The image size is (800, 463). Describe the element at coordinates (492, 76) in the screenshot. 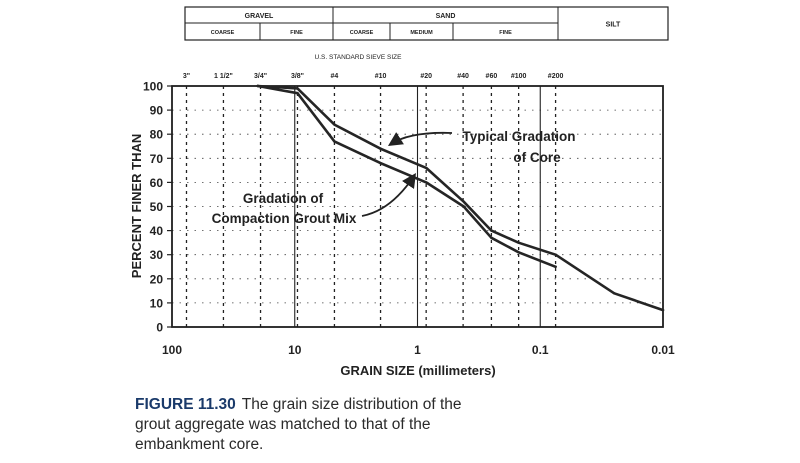

I see `sieve-label: #60` at that location.